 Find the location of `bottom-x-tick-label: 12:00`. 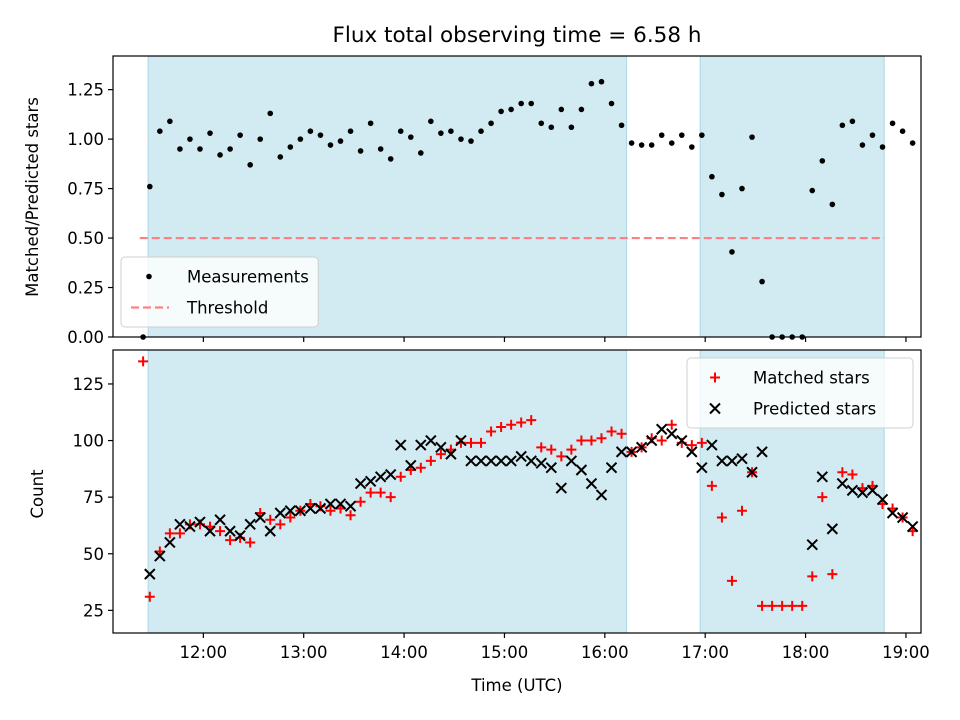

bottom-x-tick-label: 12:00 is located at coordinates (204, 652).